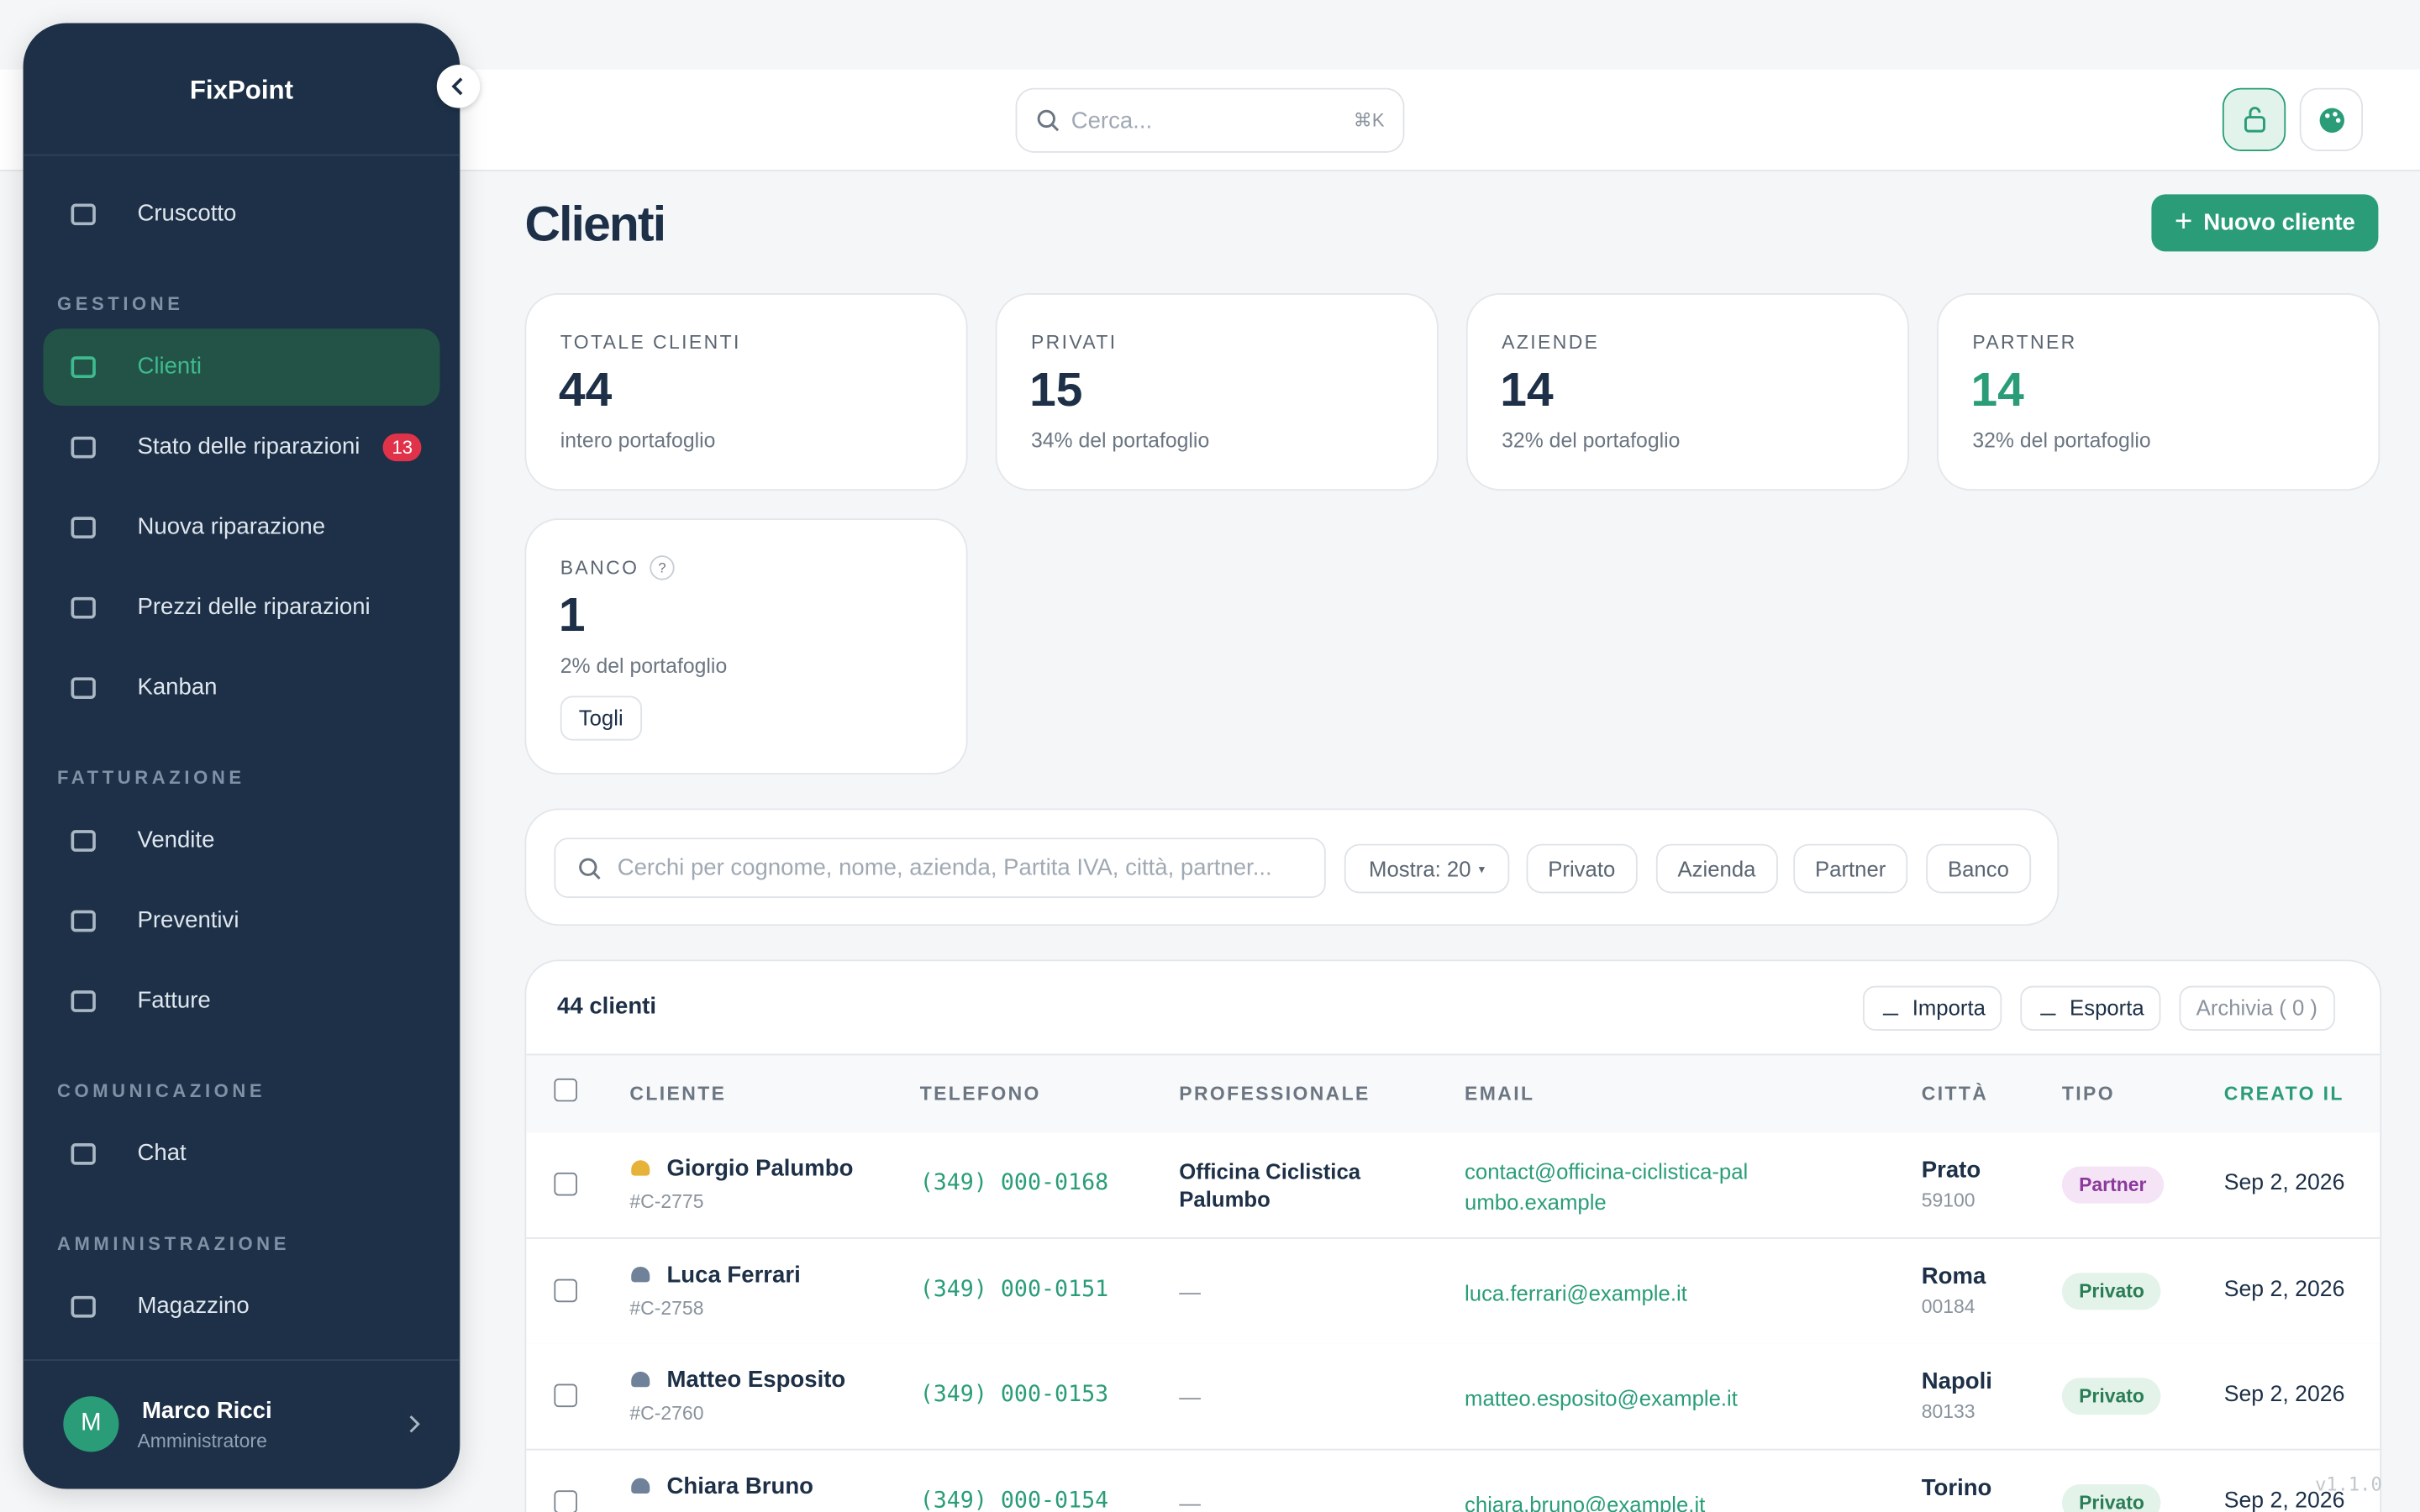 The width and height of the screenshot is (2420, 1512). I want to click on nav-label: Nuova riparazione, so click(232, 526).